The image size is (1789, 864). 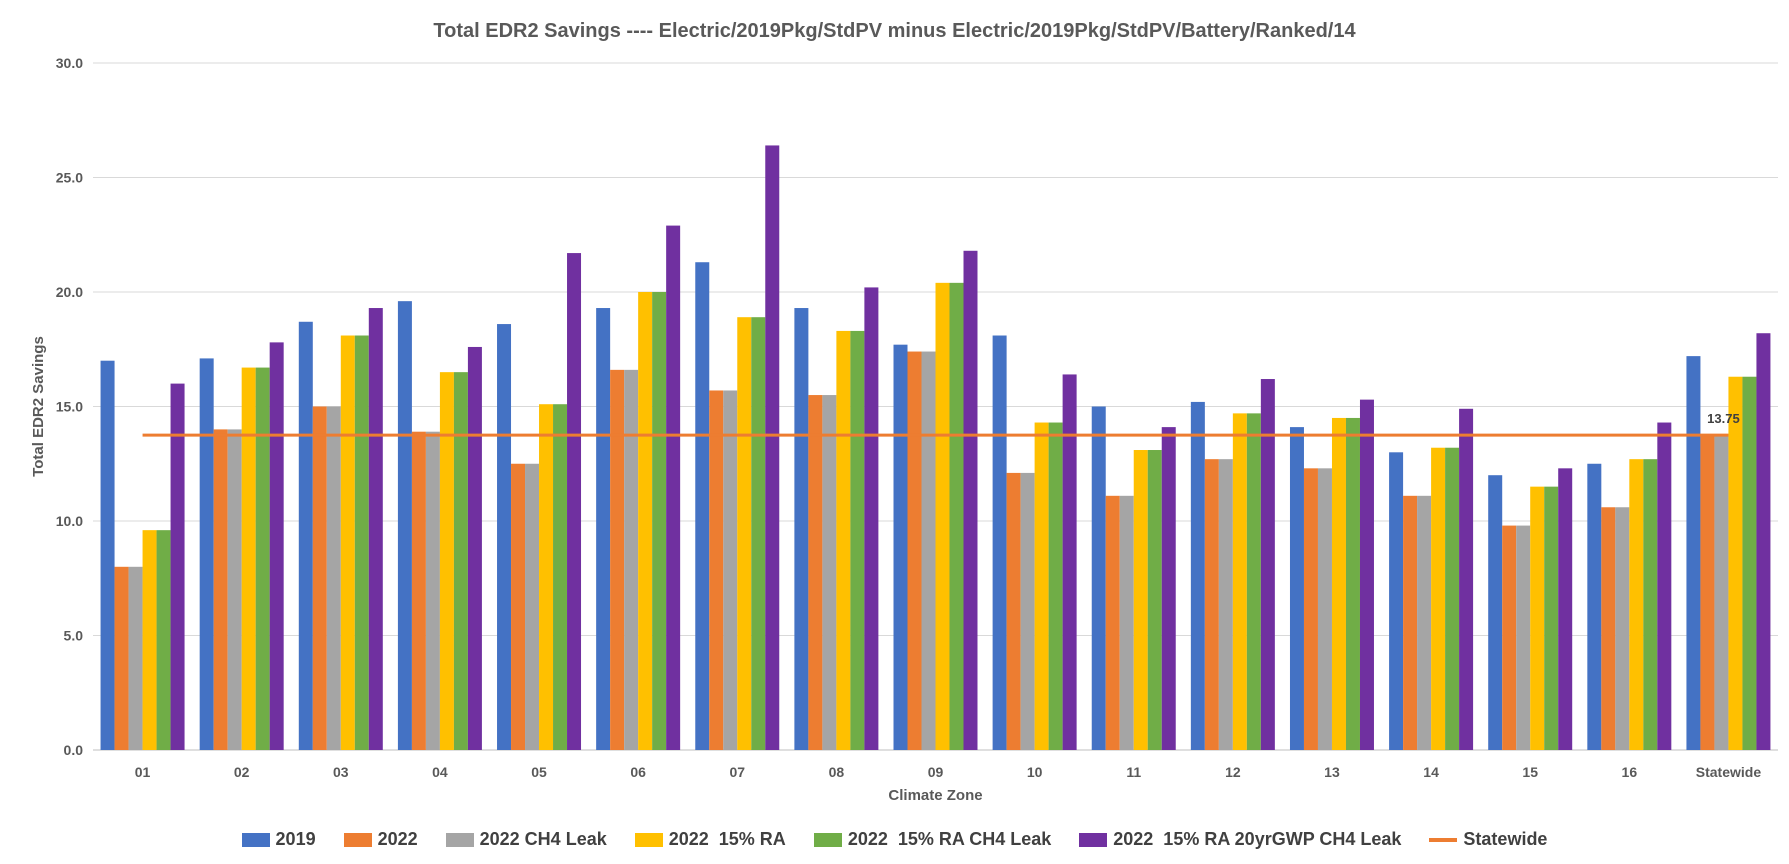 What do you see at coordinates (69, 407) in the screenshot?
I see `y-tick-label: 15.0` at bounding box center [69, 407].